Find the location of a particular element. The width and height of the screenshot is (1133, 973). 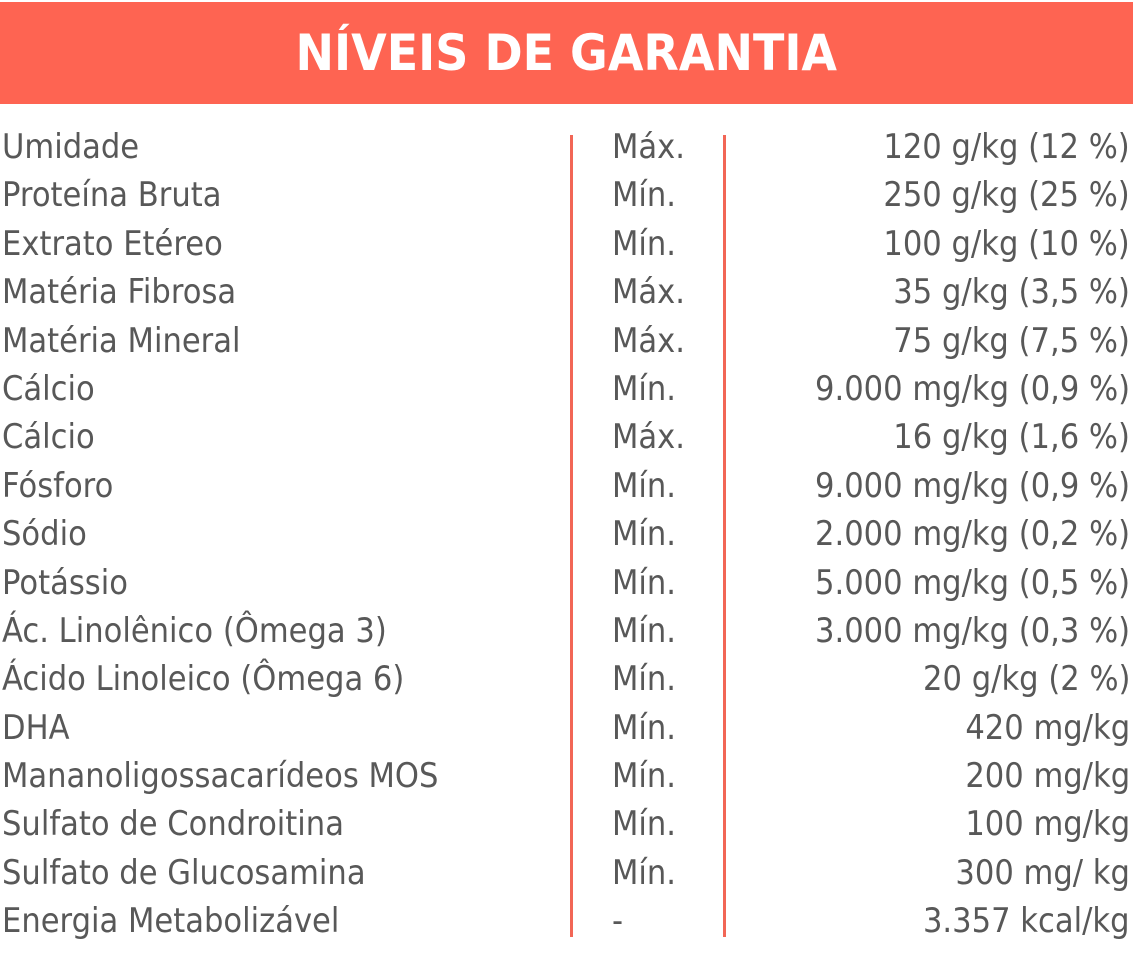

nutrient-value: 300 mg/ kg is located at coordinates (1042, 872).